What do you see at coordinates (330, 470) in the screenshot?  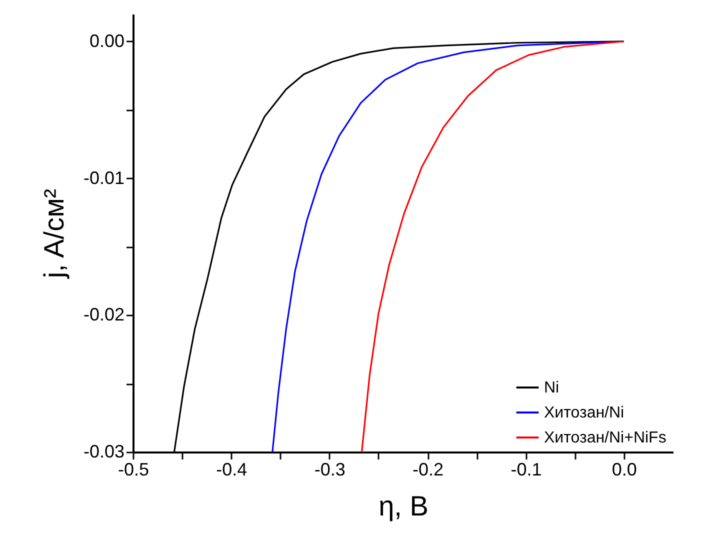 I see `x-tick-label: -0.3` at bounding box center [330, 470].